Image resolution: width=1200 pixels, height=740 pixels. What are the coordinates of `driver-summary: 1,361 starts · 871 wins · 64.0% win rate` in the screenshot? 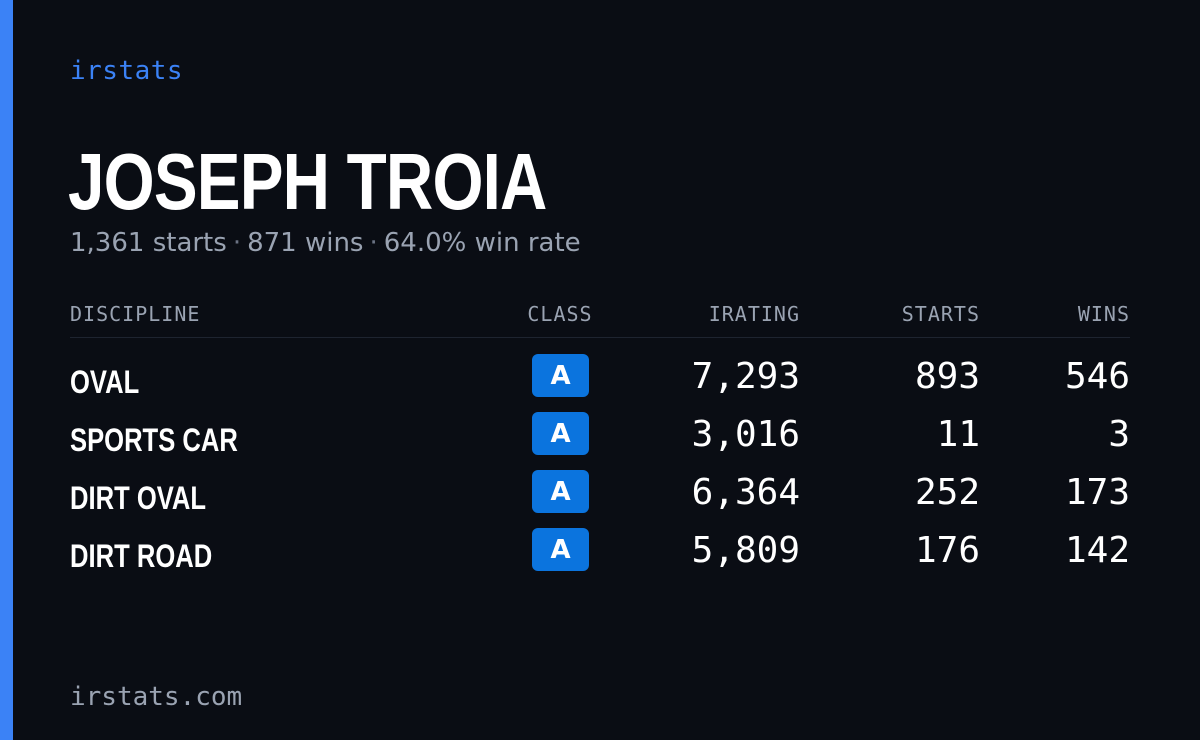 It's located at (325, 243).